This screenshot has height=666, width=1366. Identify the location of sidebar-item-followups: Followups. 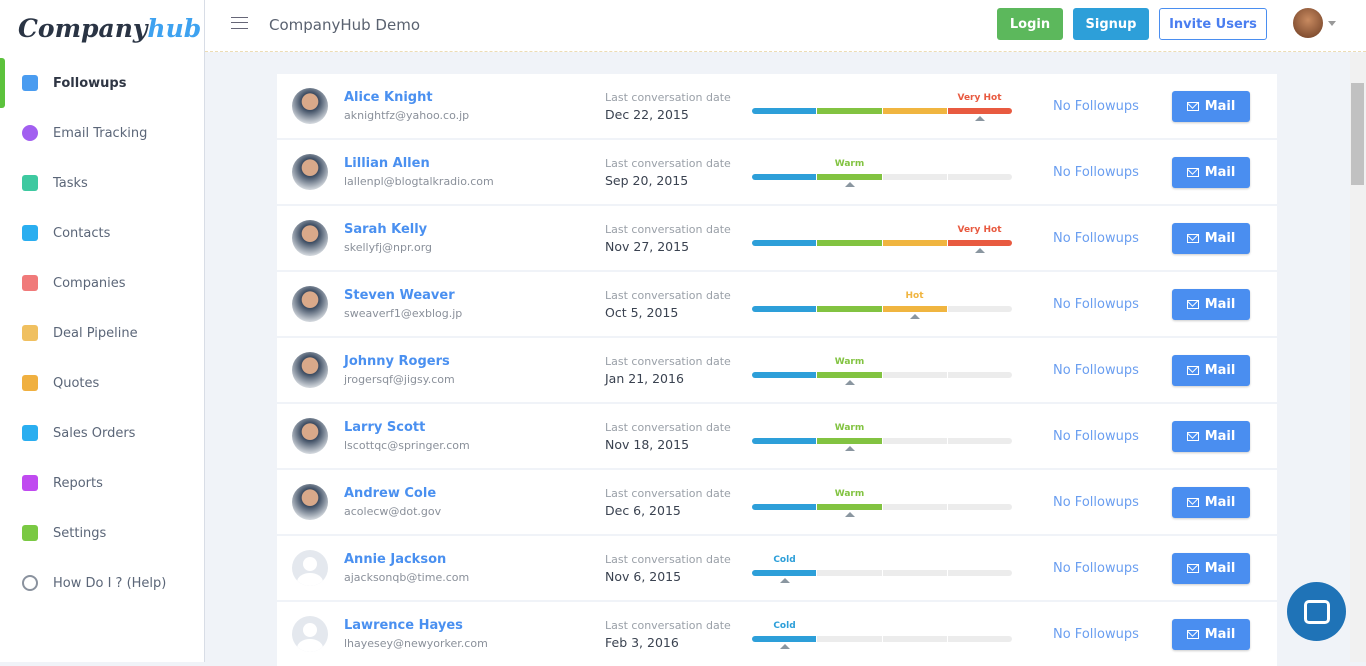
(102, 83).